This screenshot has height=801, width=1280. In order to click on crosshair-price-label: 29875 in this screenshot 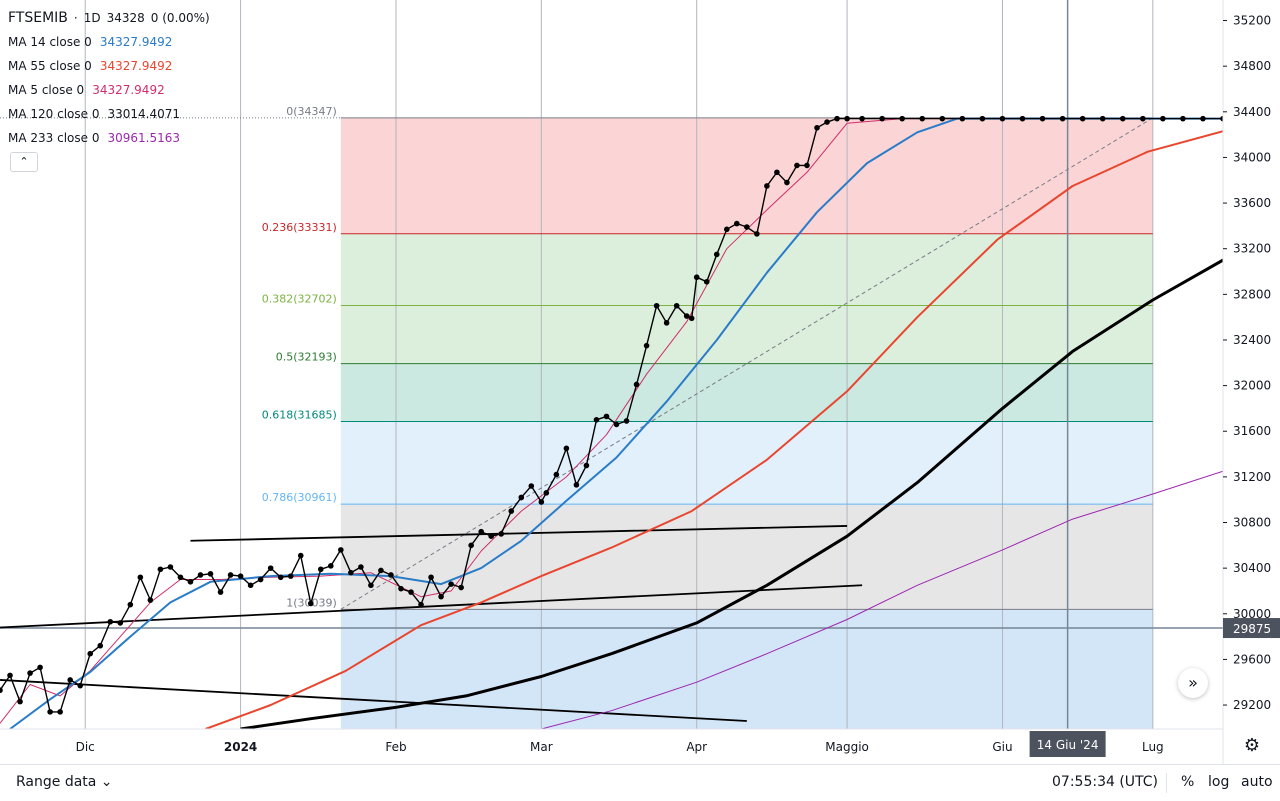, I will do `click(1252, 629)`.